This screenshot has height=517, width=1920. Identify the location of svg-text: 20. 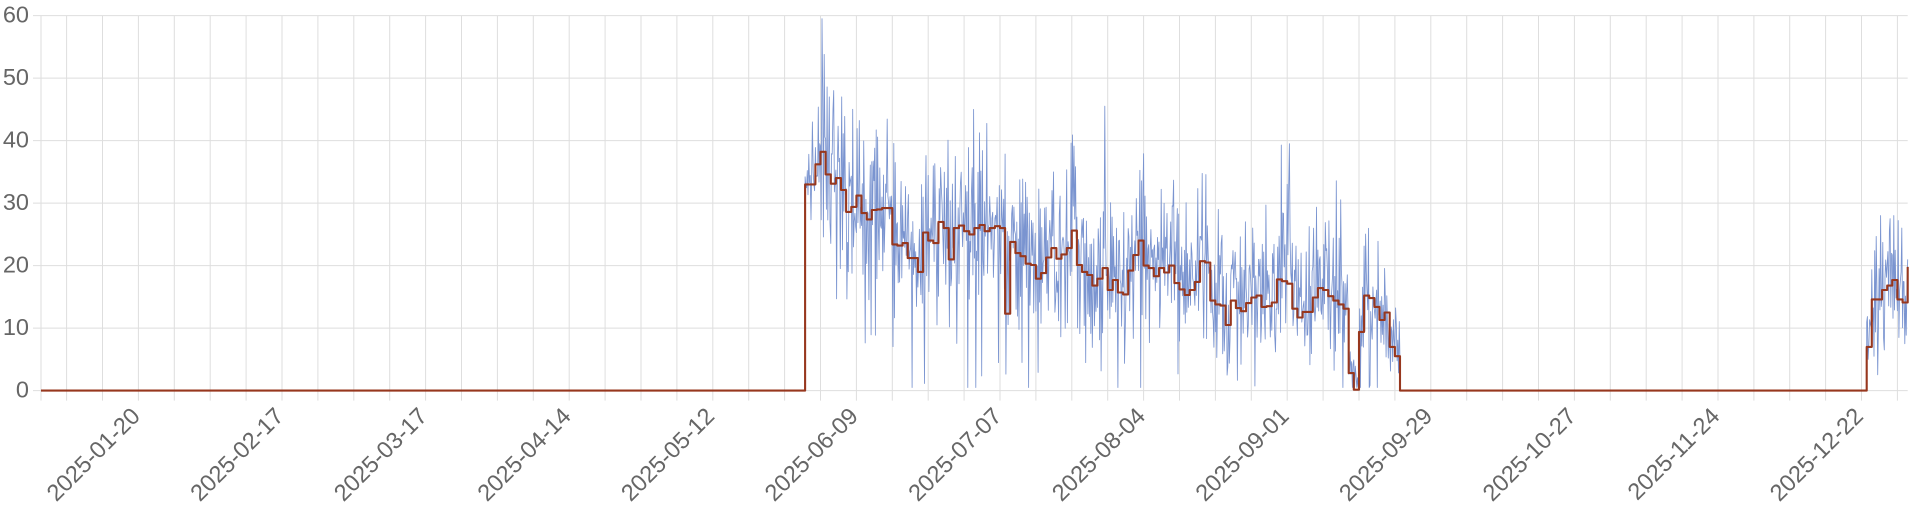
(16, 264).